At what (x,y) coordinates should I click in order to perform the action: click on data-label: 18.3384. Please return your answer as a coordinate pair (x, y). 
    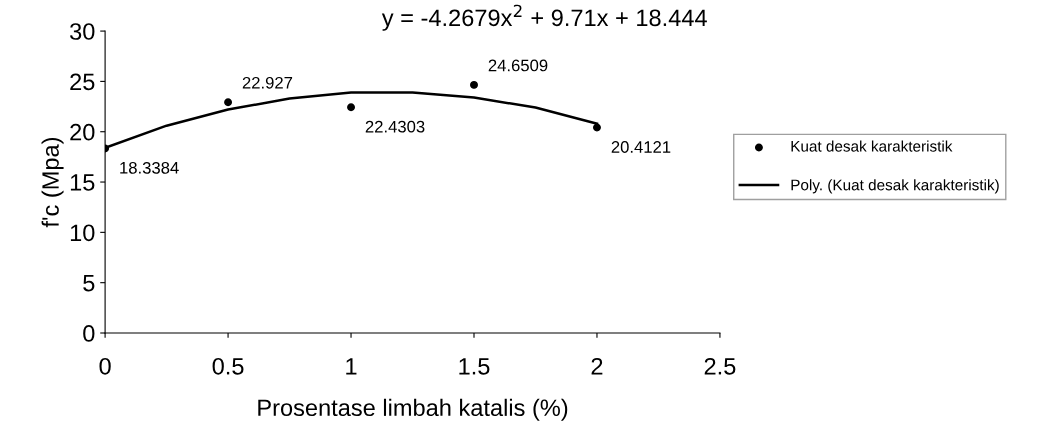
    Looking at the image, I should click on (149, 167).